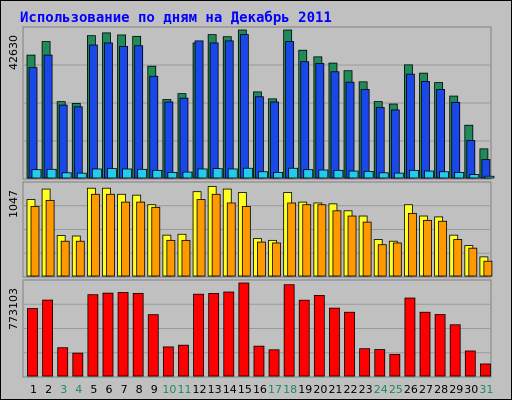 Image resolution: width=512 pixels, height=405 pixels. What do you see at coordinates (411, 389) in the screenshot?
I see `x-tick-label-26: 26` at bounding box center [411, 389].